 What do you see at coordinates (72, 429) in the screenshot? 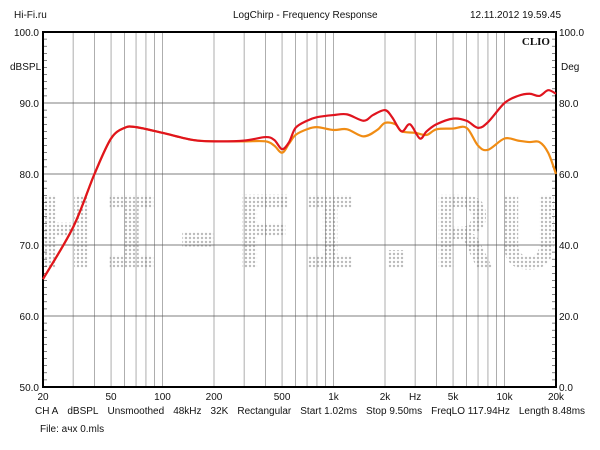
I see `file-name: File: aчх 0.mls` at bounding box center [72, 429].